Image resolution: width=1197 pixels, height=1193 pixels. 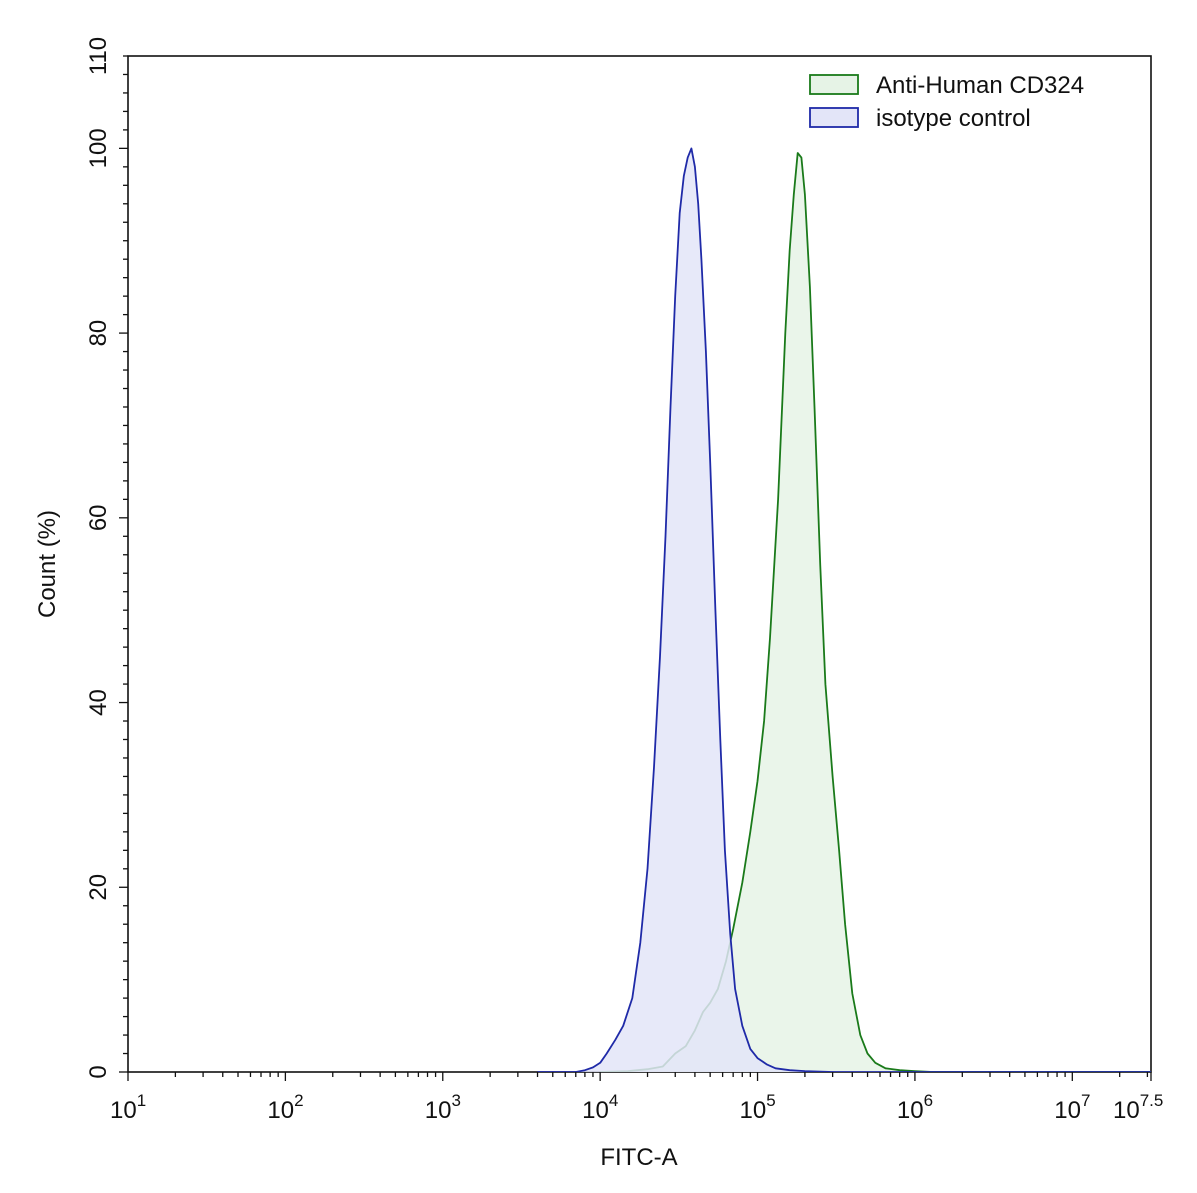 What do you see at coordinates (98, 517) in the screenshot?
I see `y-tick-label: 60` at bounding box center [98, 517].